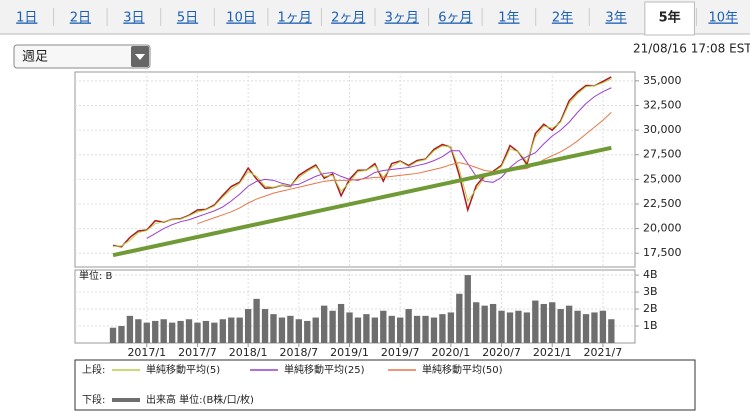 This screenshot has width=750, height=412. Describe the element at coordinates (197, 352) in the screenshot. I see `x-tick-label: 2017/7` at that location.